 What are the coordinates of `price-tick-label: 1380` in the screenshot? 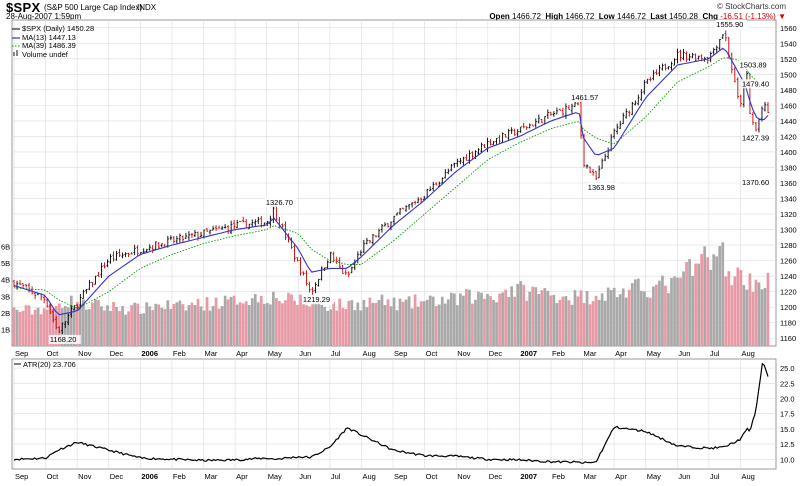 It's located at (788, 167).